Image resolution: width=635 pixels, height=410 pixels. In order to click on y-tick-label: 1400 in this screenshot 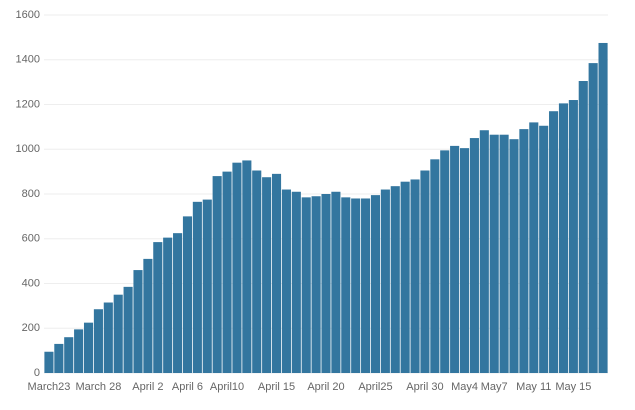, I will do `click(28, 60)`.